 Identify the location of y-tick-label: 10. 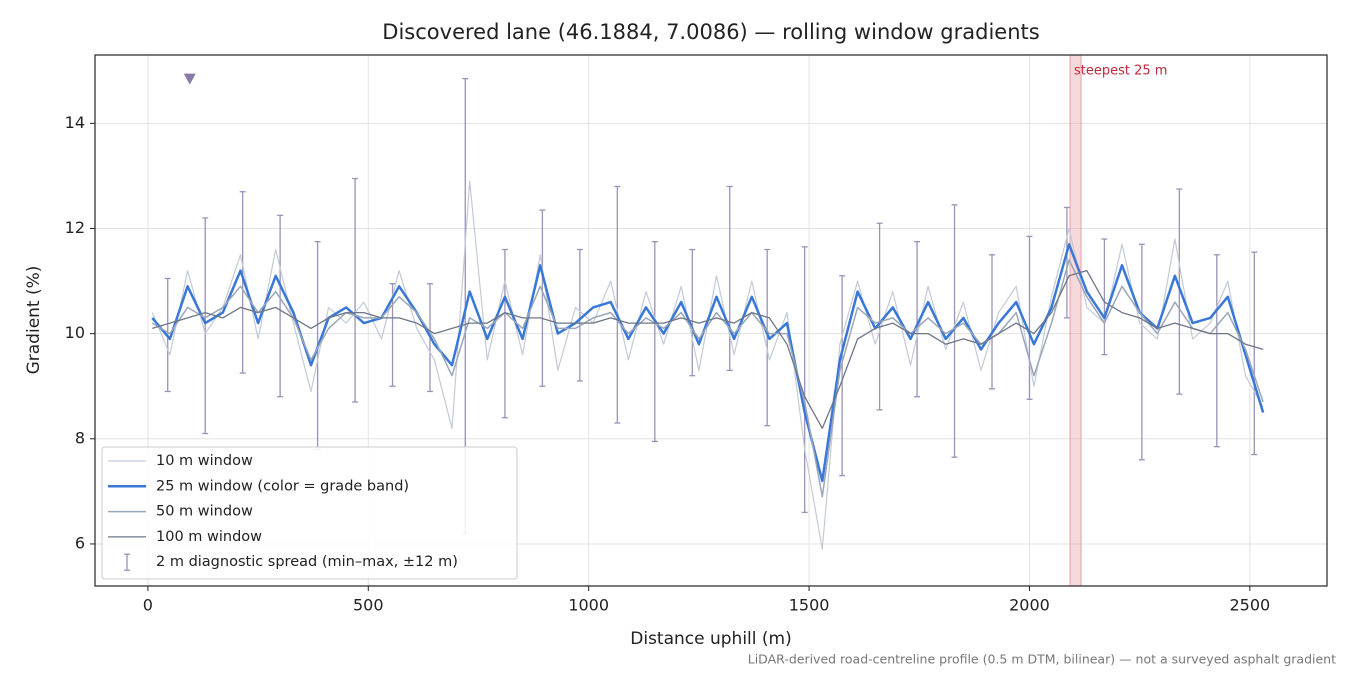
(75, 332).